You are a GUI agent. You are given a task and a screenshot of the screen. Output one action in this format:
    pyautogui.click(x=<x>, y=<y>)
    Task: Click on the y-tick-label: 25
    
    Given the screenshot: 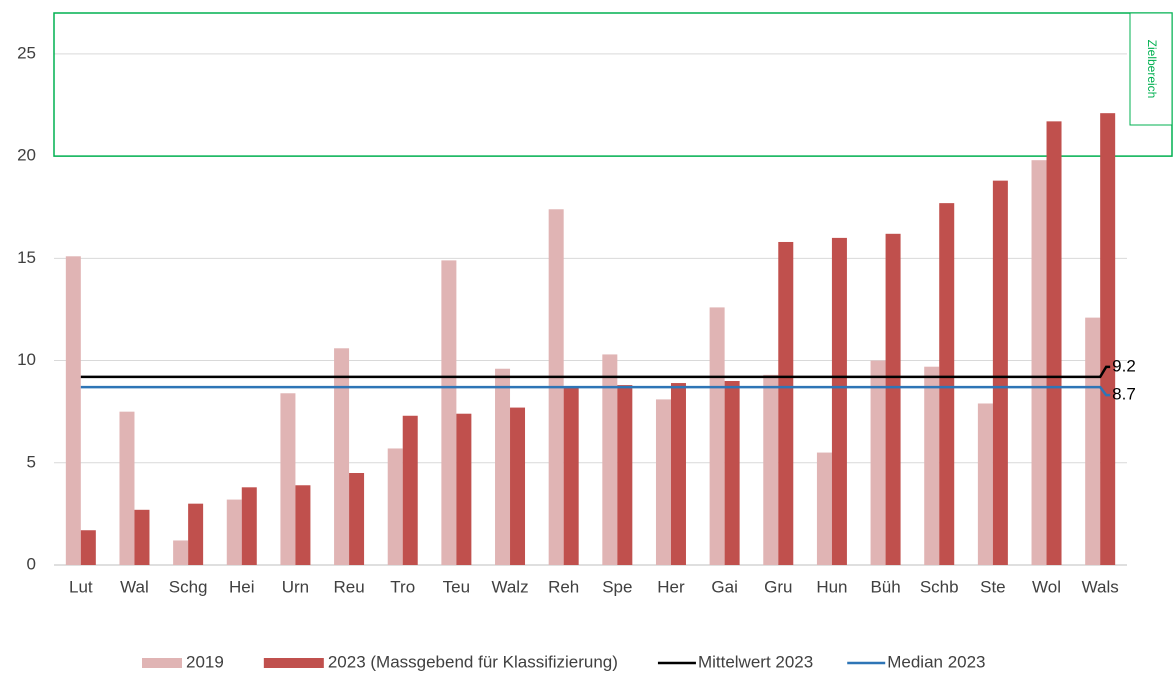 What is the action you would take?
    pyautogui.click(x=26, y=52)
    